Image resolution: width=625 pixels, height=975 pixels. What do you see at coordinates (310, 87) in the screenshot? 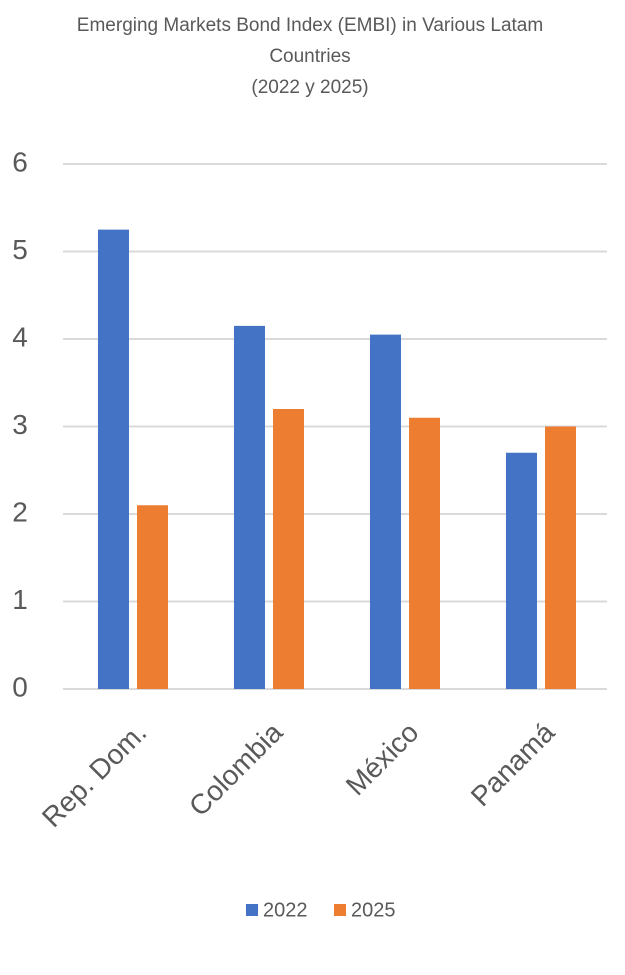
I see `chart-subtitle: (2022 y 2025)` at bounding box center [310, 87].